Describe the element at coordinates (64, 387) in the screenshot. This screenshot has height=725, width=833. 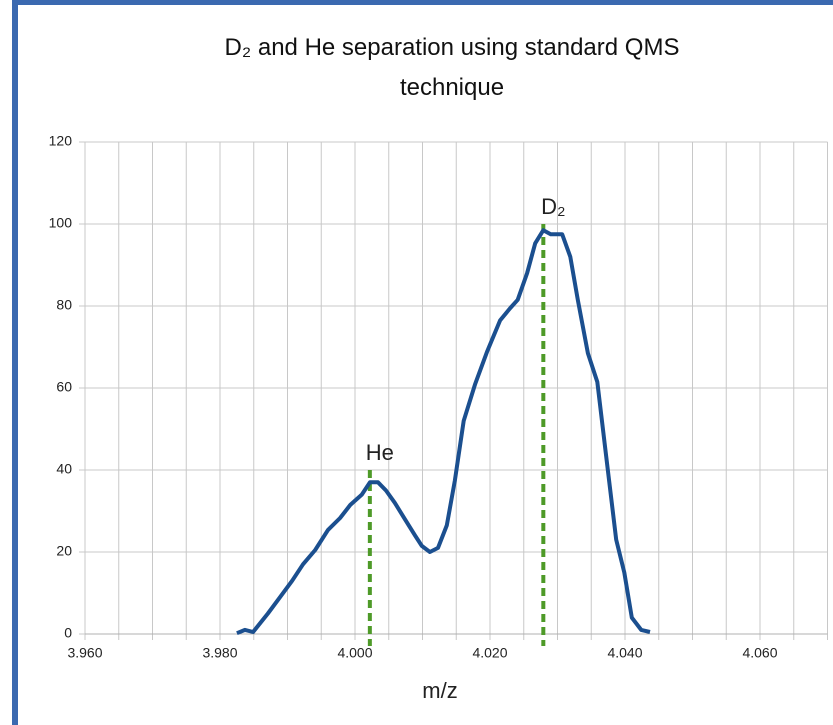
I see `y-tick-label: 60` at that location.